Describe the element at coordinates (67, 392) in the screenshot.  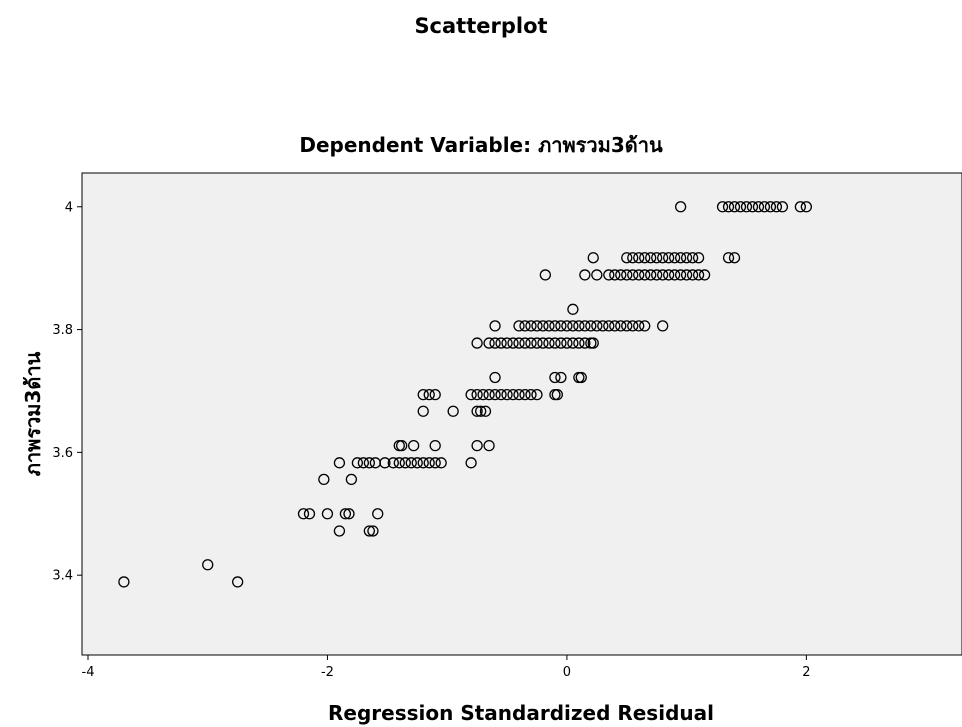
I see `y-axis: 3.4 3.6 3.8 4` at that location.